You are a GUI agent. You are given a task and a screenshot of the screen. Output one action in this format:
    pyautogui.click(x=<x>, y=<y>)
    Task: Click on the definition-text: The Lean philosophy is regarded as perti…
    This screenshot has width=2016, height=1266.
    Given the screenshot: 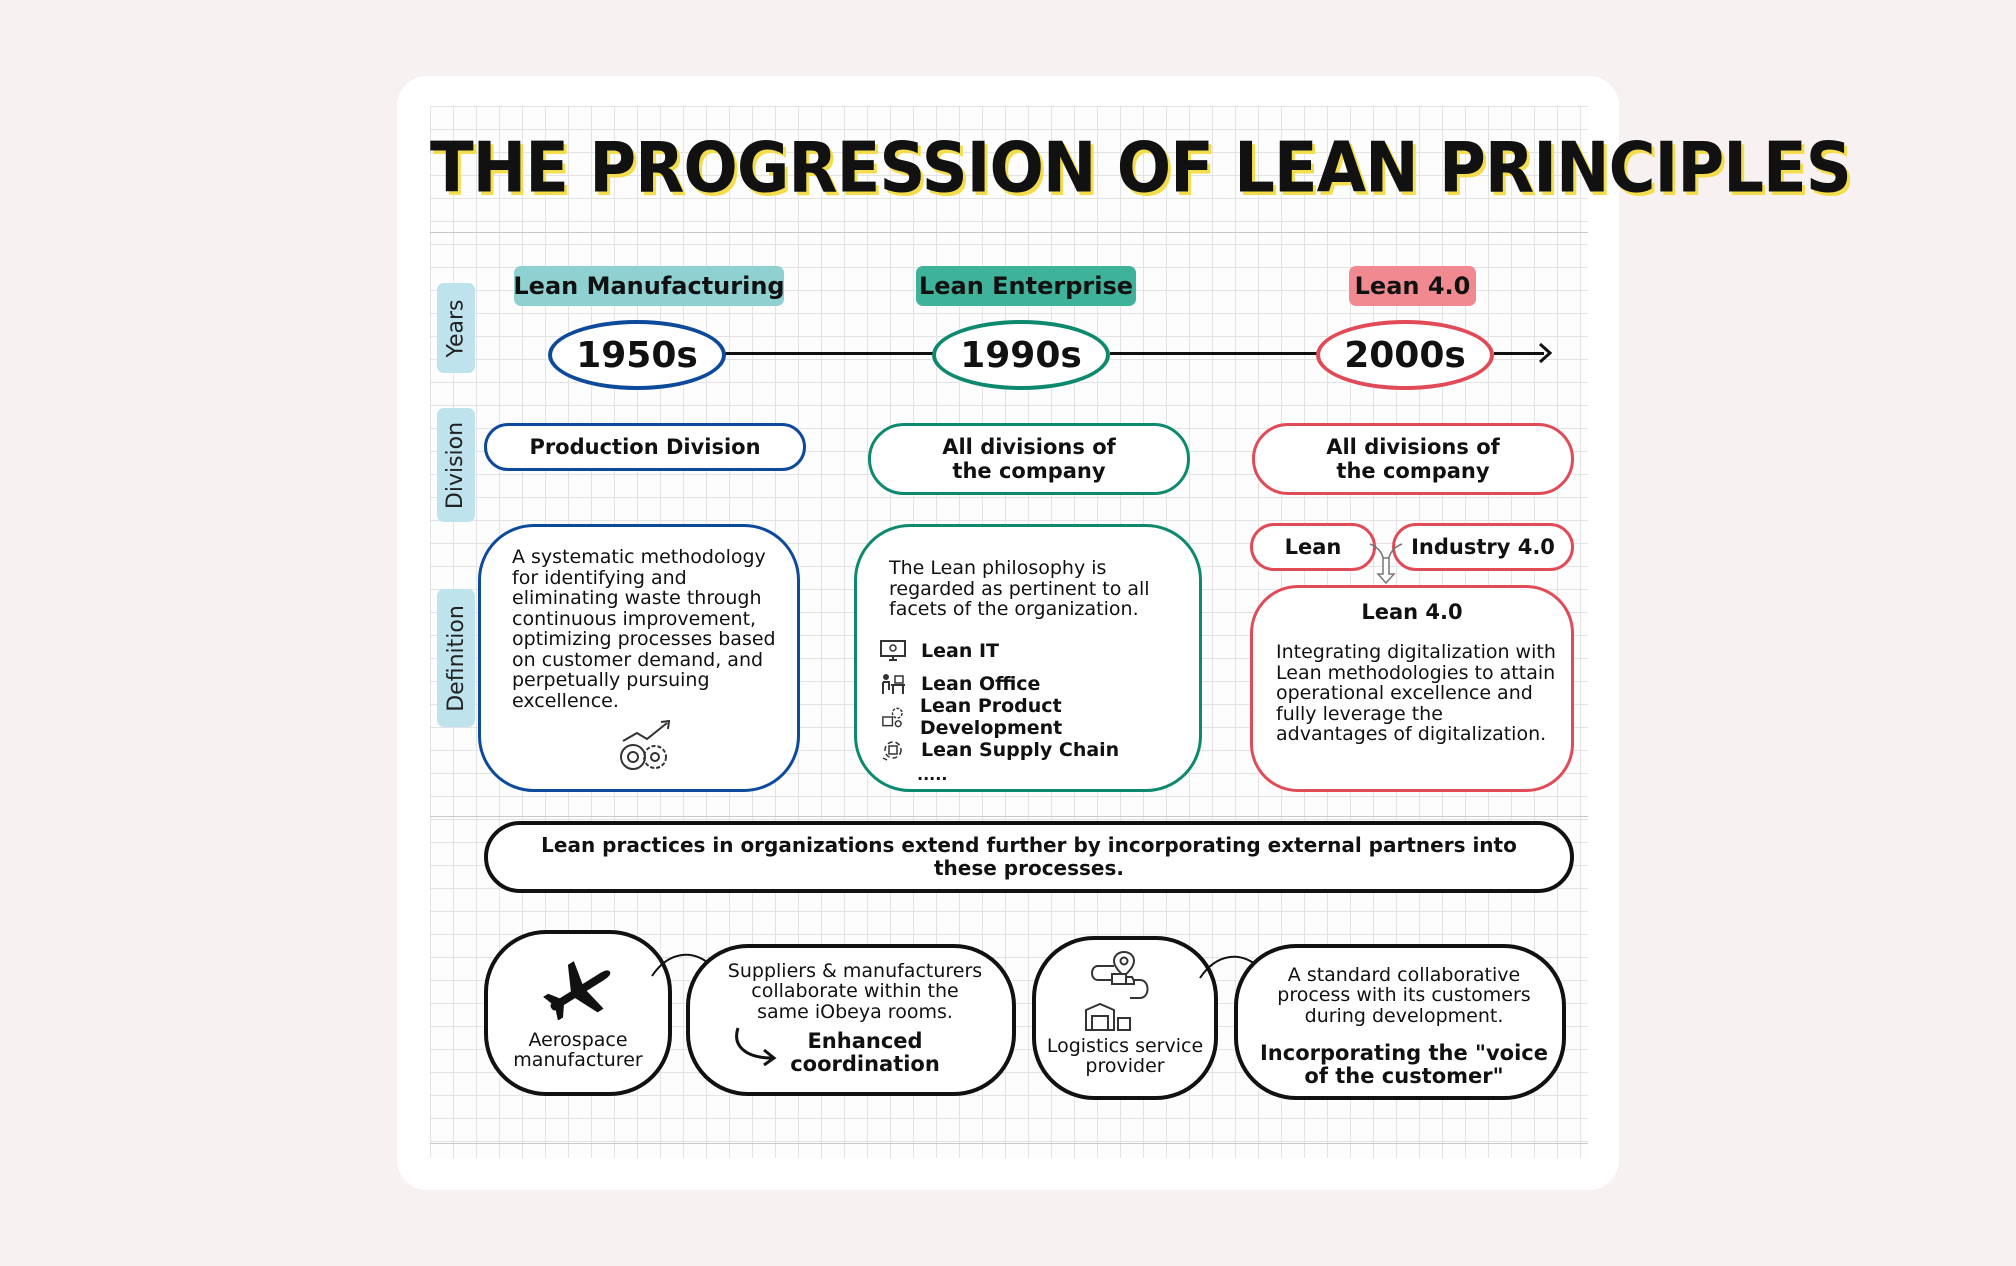 What is the action you would take?
    pyautogui.click(x=1034, y=589)
    